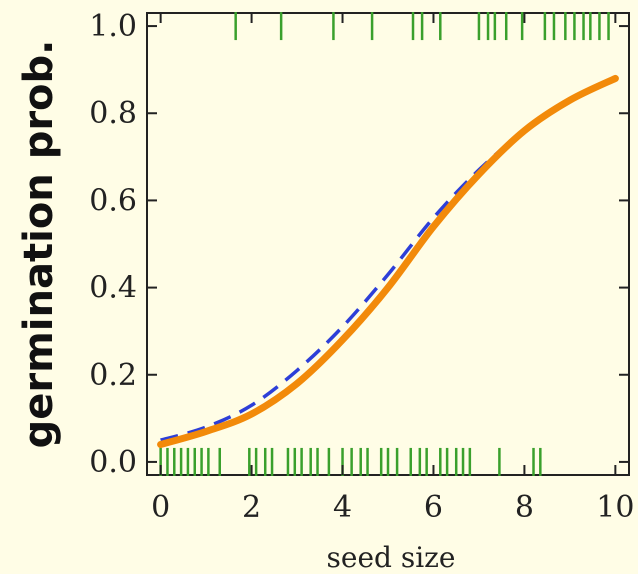 Image resolution: width=638 pixels, height=574 pixels. Describe the element at coordinates (113, 26) in the screenshot. I see `y-tick-label-5: 1.0` at that location.